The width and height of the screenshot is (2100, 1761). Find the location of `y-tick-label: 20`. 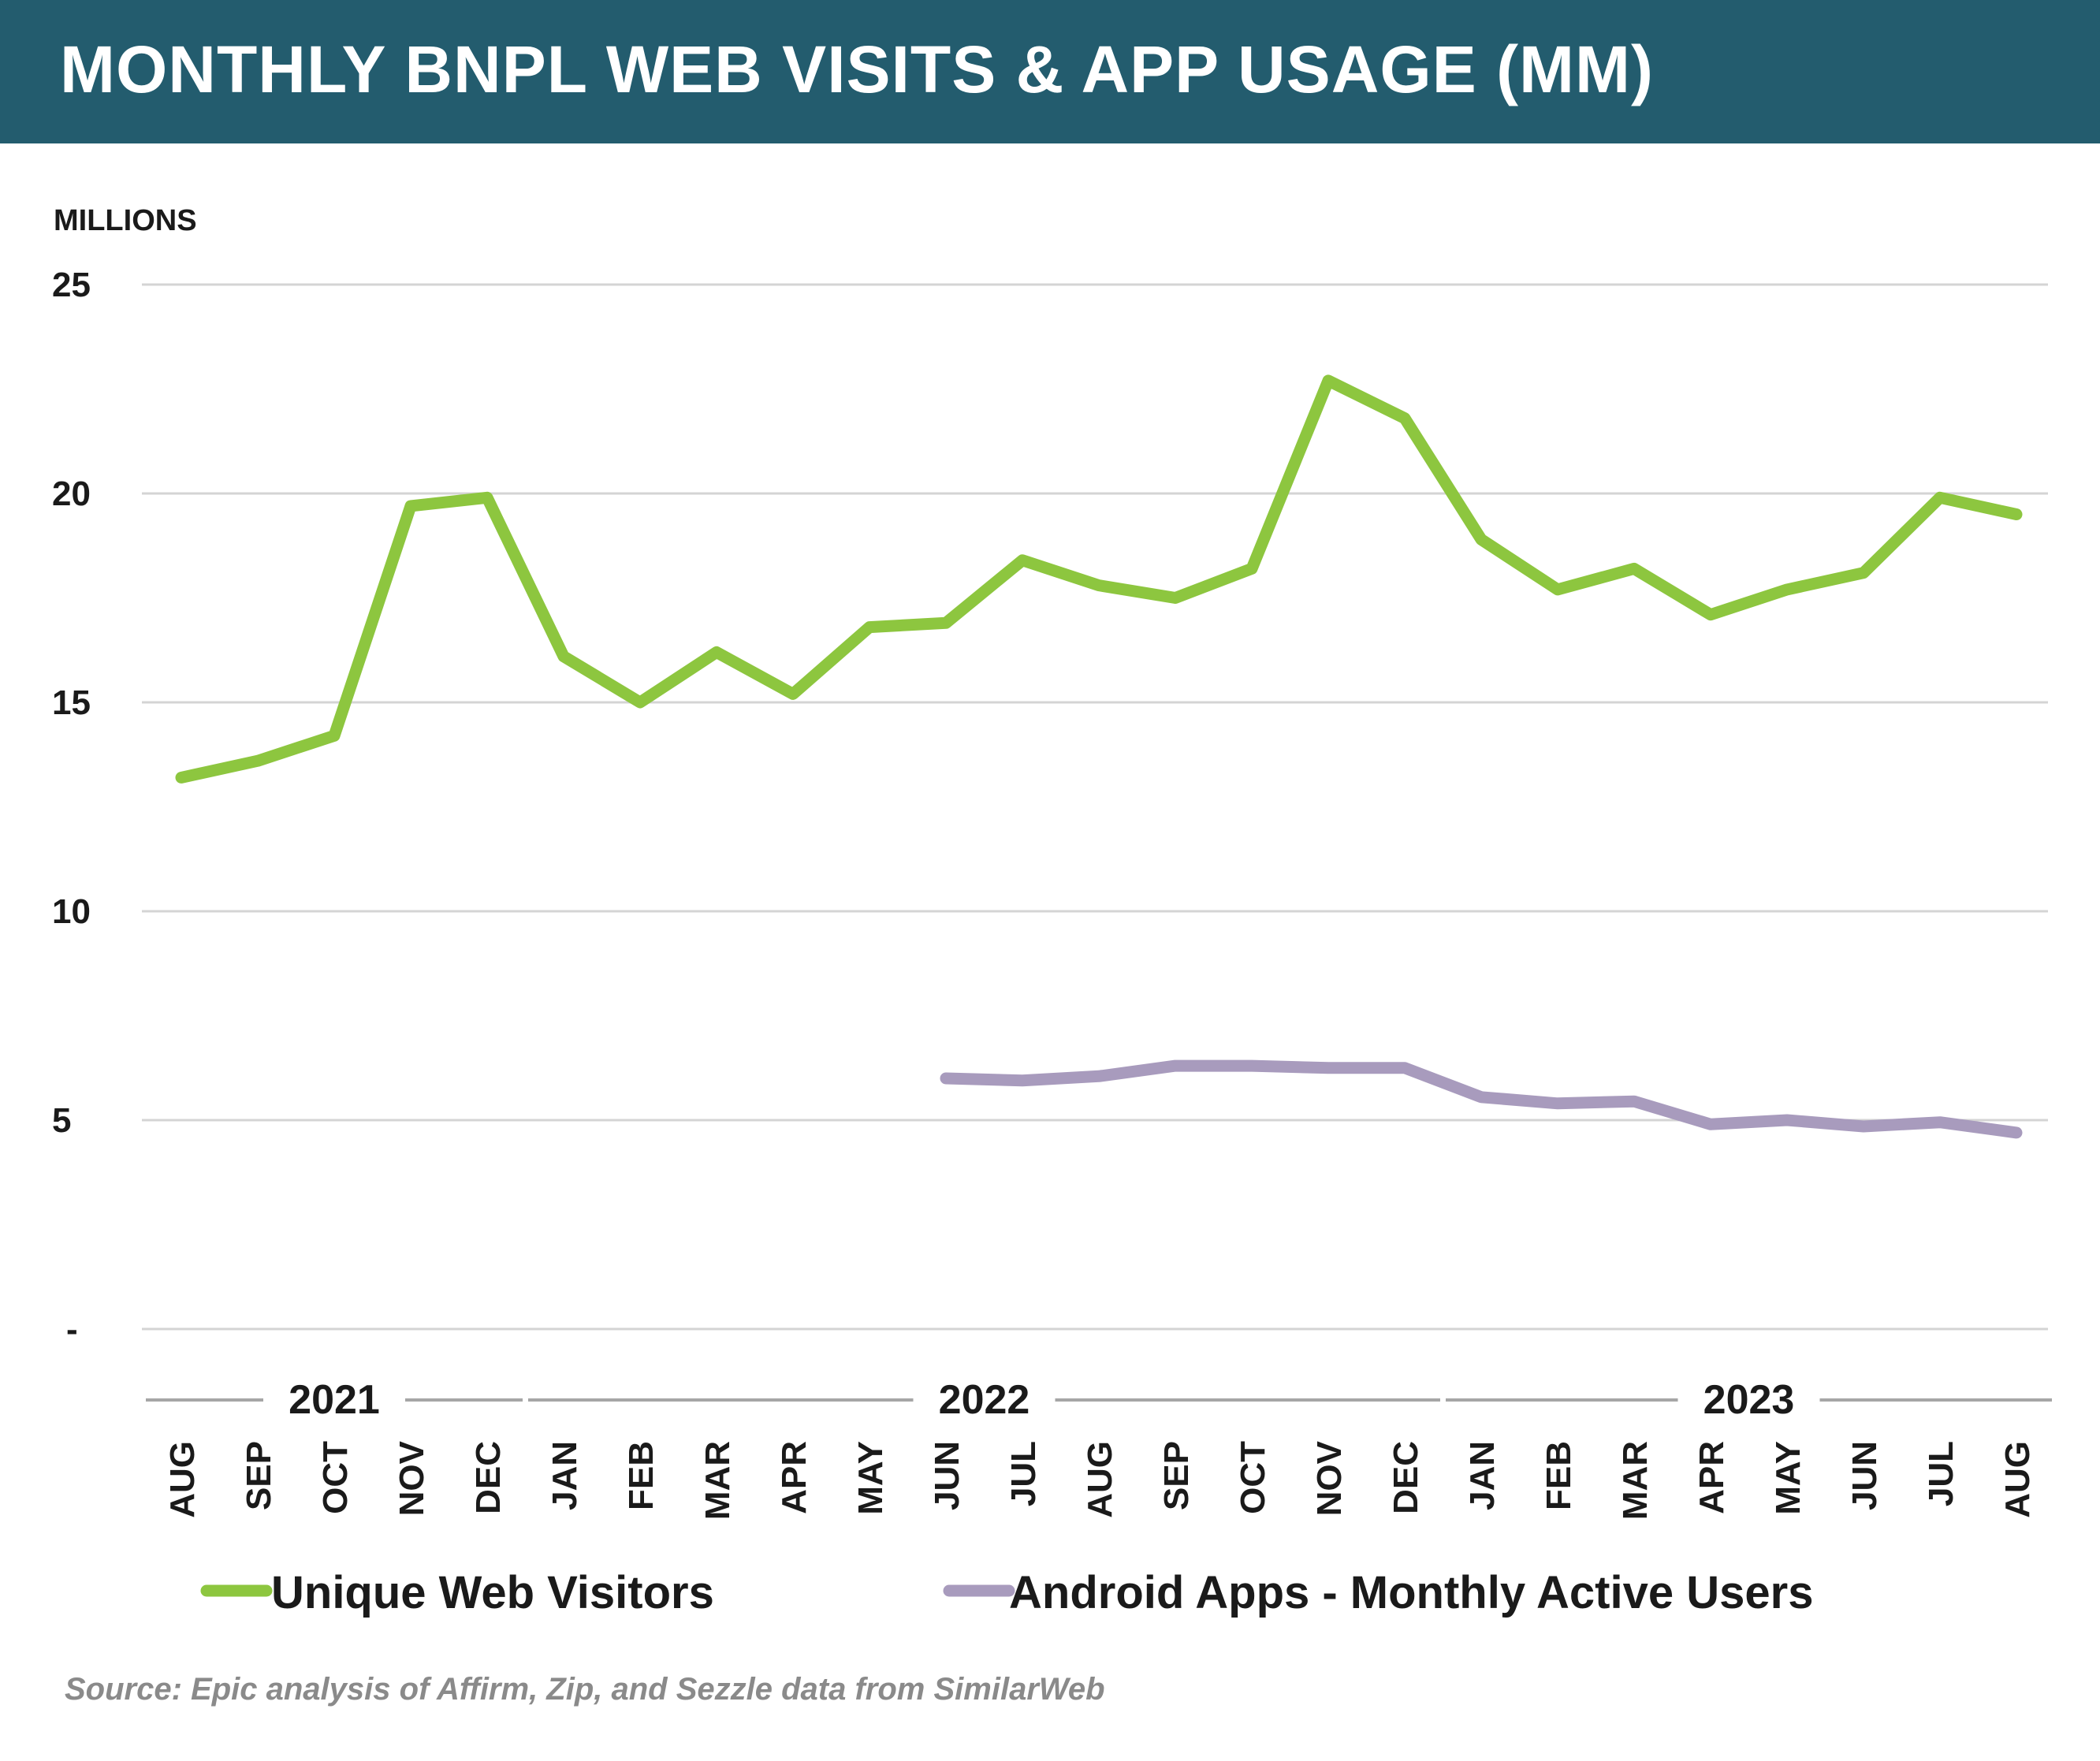

y-tick-label: 20 is located at coordinates (71, 494).